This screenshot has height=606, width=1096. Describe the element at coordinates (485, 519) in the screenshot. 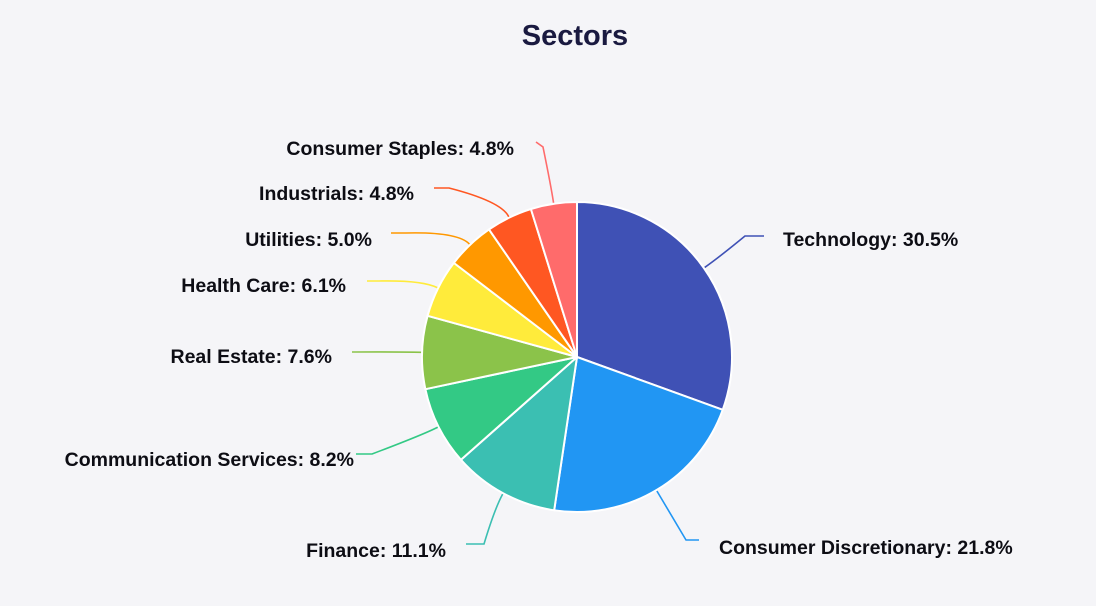

I see `leader-line-finance` at that location.